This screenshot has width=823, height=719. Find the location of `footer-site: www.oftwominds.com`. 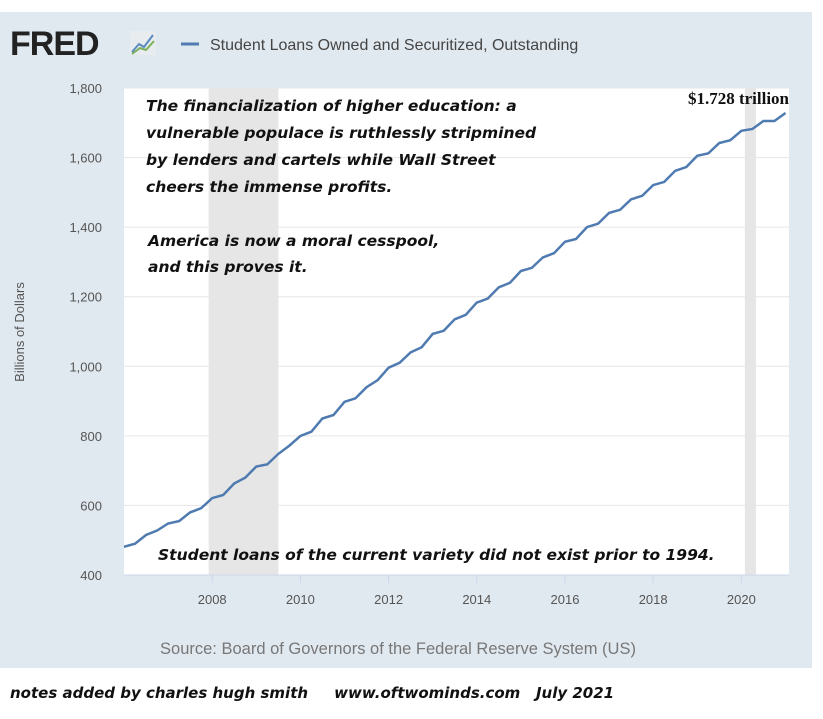

footer-site: www.oftwominds.com is located at coordinates (427, 693).